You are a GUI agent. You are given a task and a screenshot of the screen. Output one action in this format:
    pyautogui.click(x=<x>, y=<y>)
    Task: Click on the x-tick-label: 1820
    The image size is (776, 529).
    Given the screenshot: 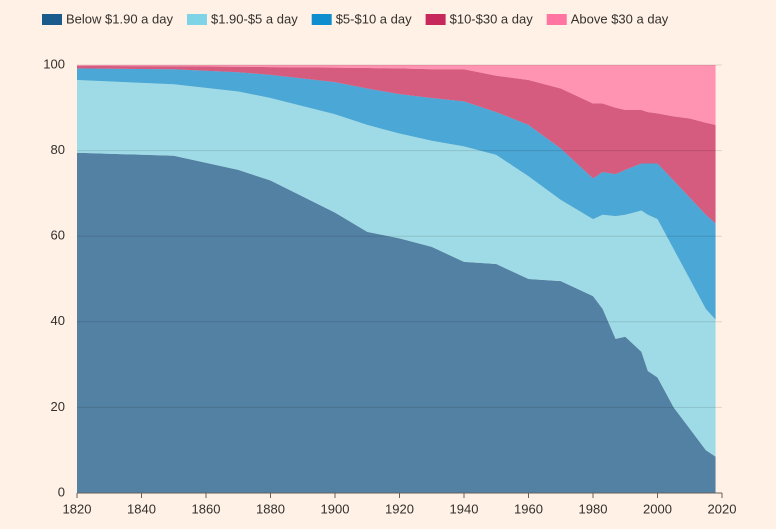 What is the action you would take?
    pyautogui.click(x=77, y=508)
    